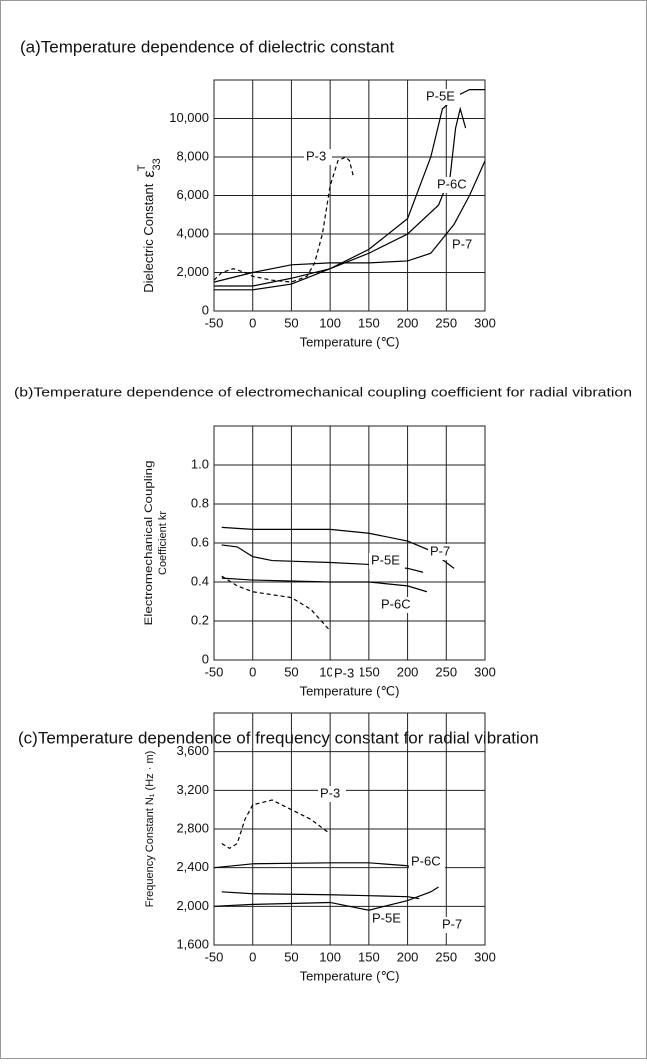 The image size is (647, 1064). Describe the element at coordinates (200, 502) in the screenshot. I see `y-tick-label: 0.8` at that location.